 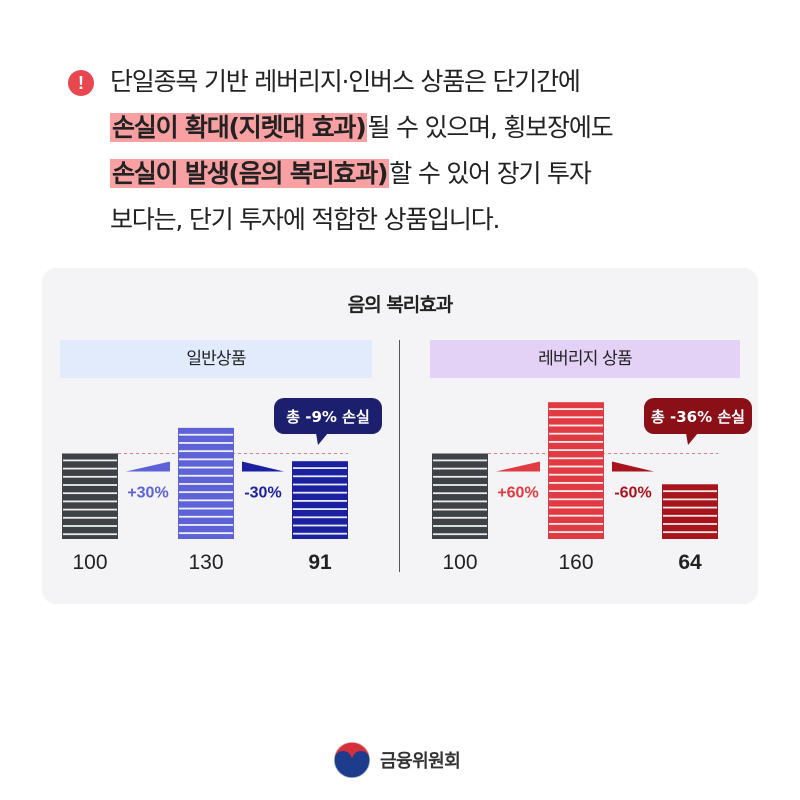 I want to click on notice-line-3-text: 할 수 있어 장기 투자, so click(x=490, y=173).